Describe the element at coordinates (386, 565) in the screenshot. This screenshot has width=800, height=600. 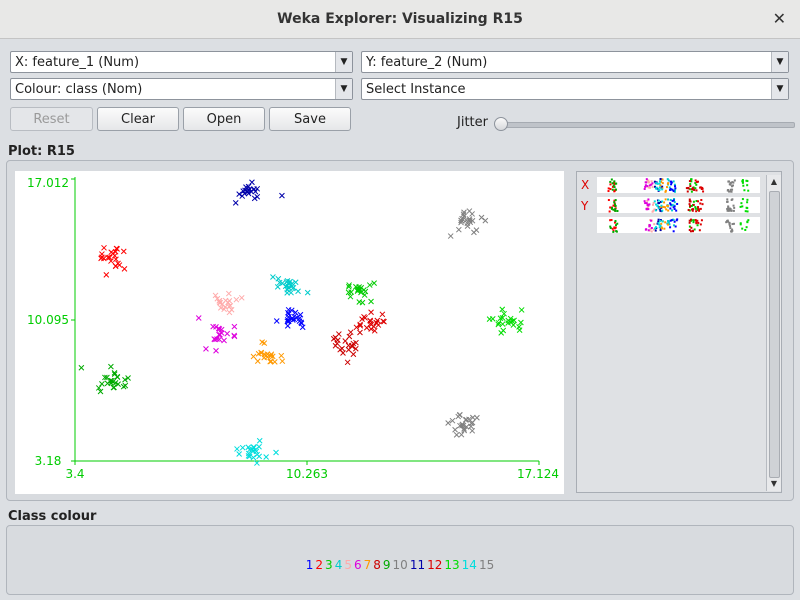
I see `legend-item: 9` at that location.